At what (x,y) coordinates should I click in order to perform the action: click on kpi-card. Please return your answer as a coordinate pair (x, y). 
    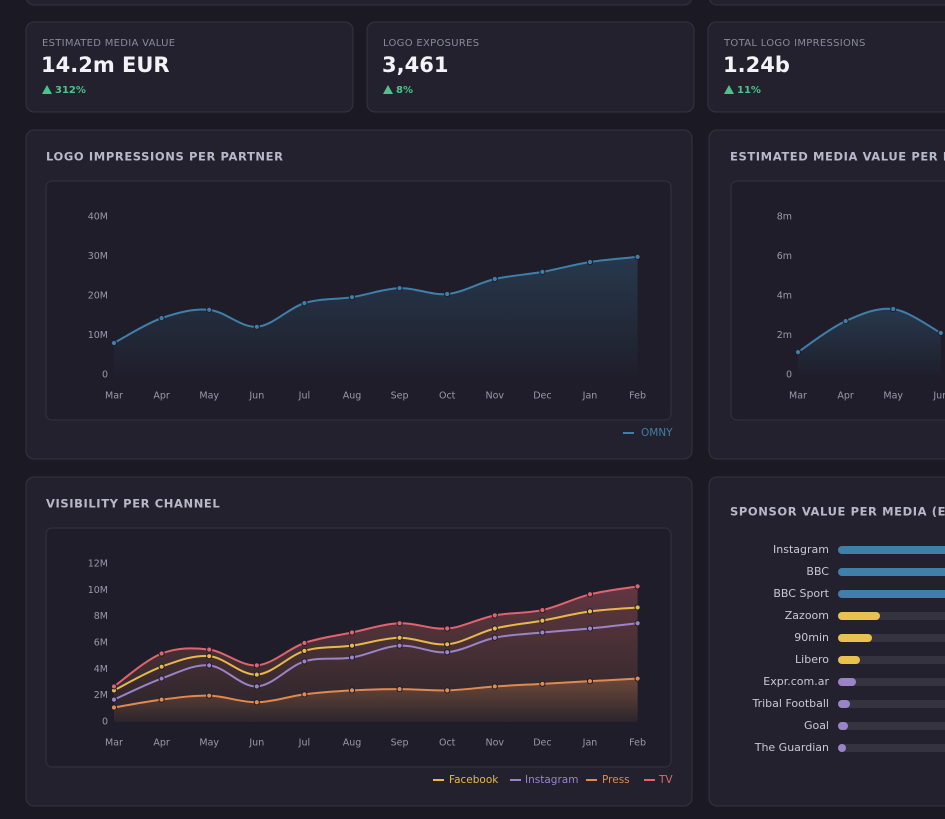
    Looking at the image, I should click on (530, 67).